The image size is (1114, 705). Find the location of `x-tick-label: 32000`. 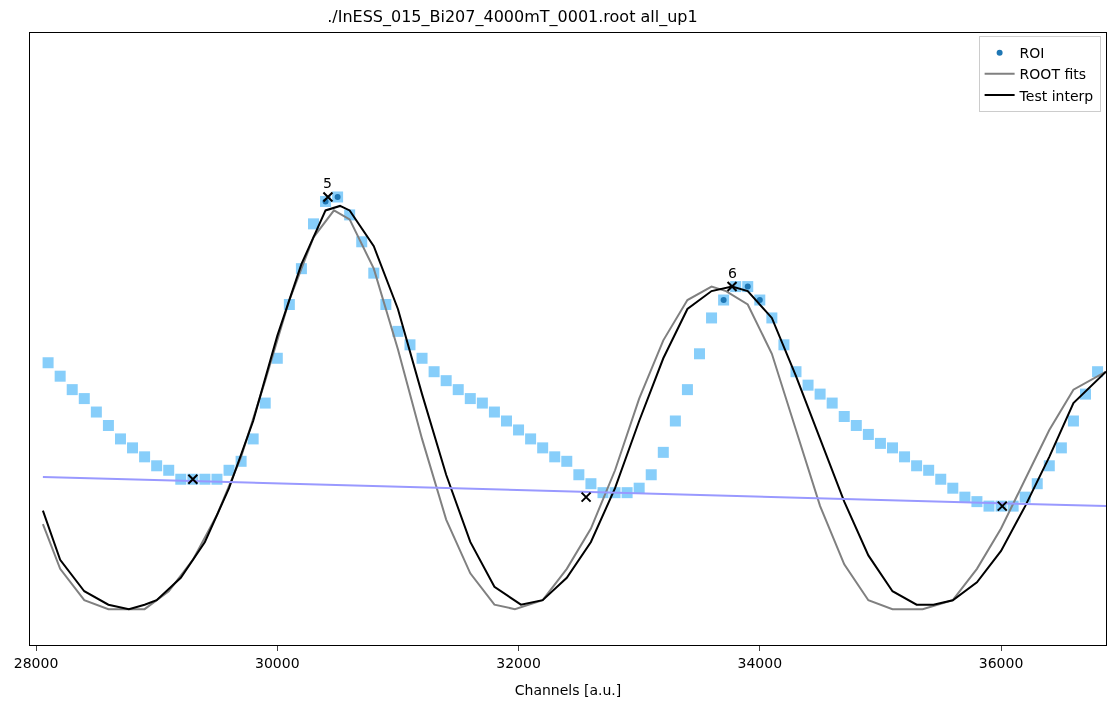

x-tick-label: 32000 is located at coordinates (518, 662).